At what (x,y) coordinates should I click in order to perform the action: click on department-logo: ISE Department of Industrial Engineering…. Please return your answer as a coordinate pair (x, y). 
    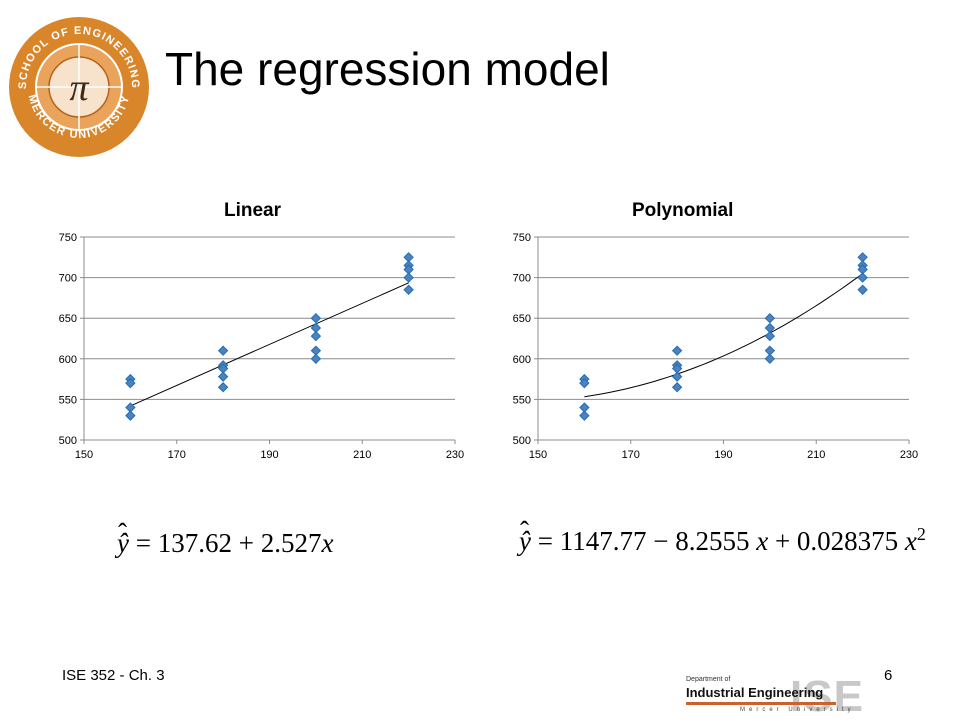
    Looking at the image, I should click on (775, 696).